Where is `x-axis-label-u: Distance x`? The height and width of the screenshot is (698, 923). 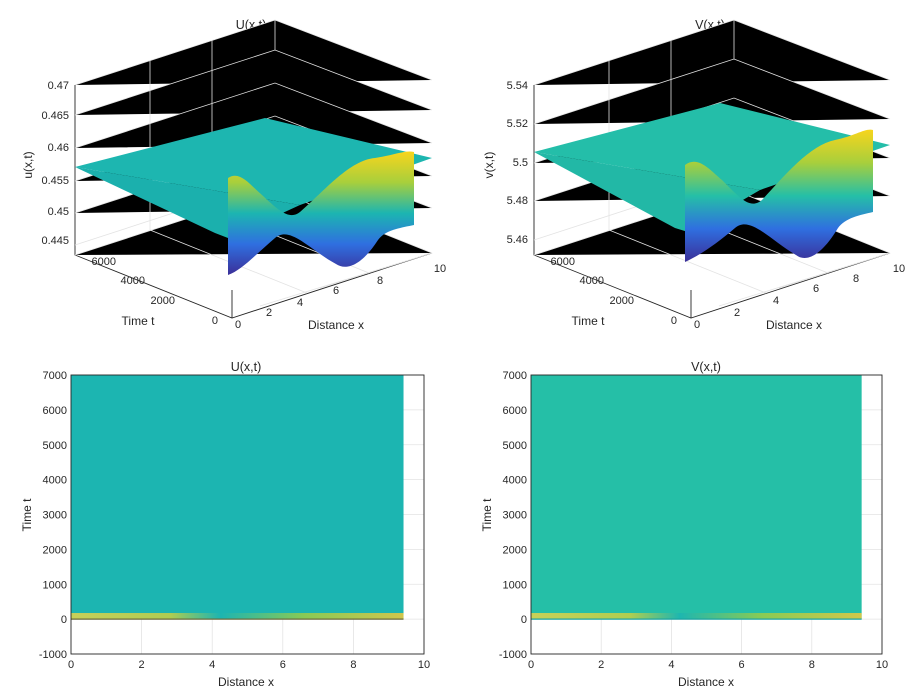 x-axis-label-u: Distance x is located at coordinates (336, 325).